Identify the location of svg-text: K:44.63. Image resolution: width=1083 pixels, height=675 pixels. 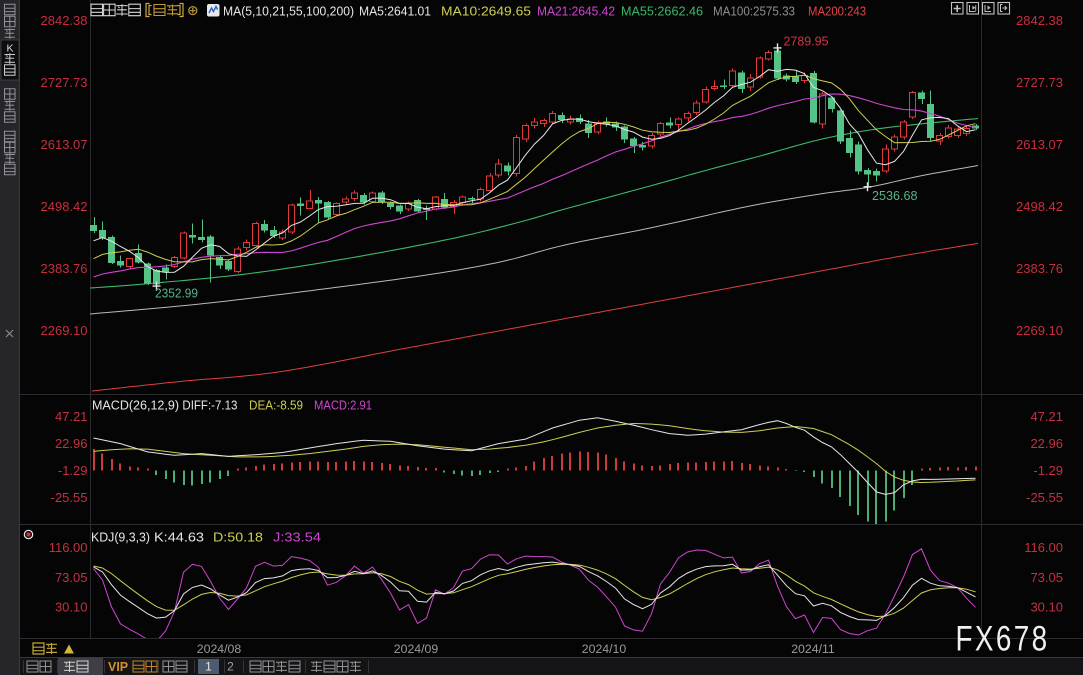
(179, 536).